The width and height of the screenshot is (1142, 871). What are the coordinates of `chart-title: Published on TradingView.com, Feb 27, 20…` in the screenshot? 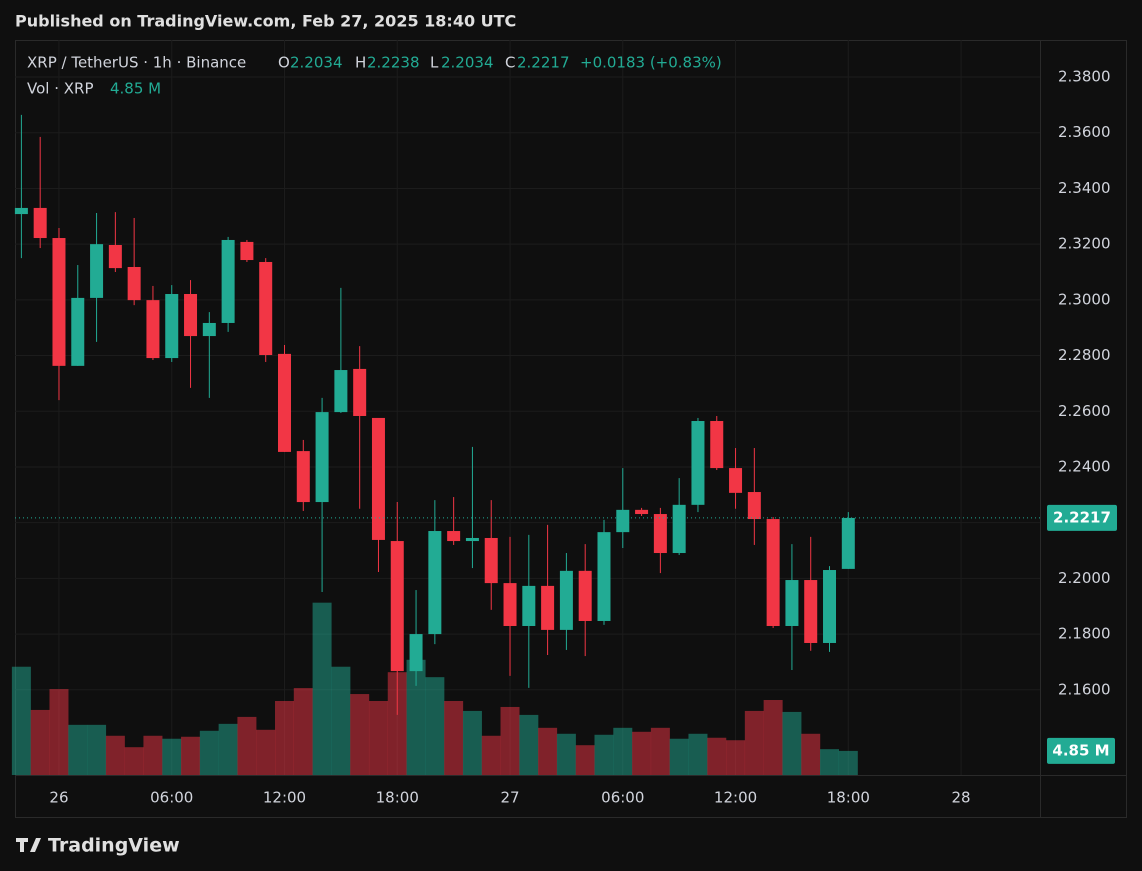 It's located at (265, 21).